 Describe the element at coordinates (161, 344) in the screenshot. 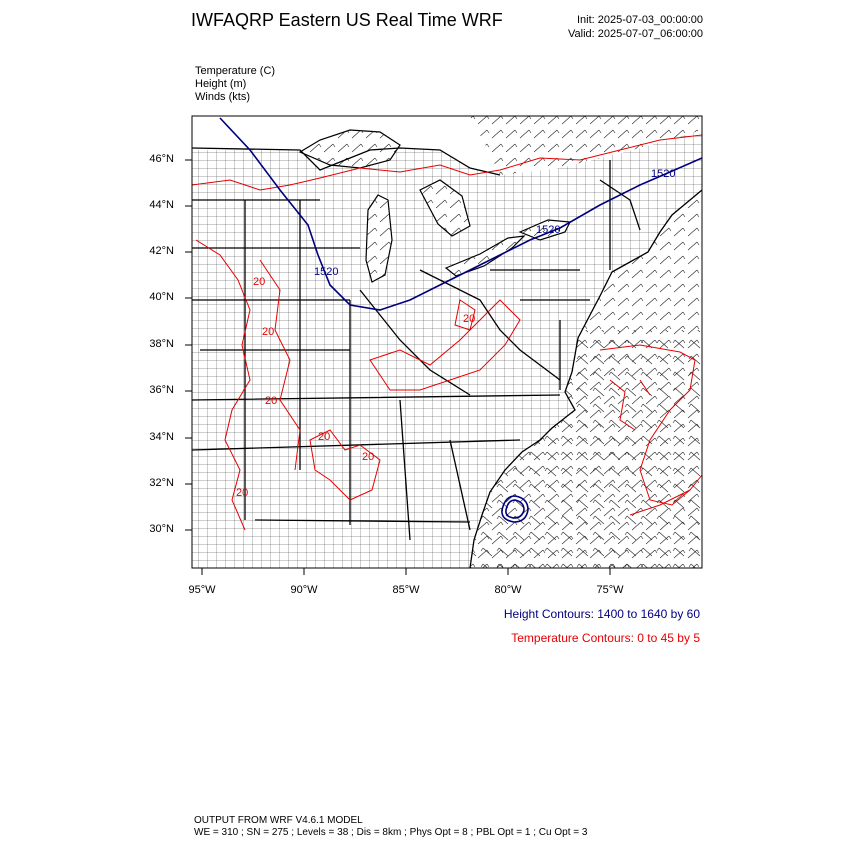

I see `lat-label: 38°N` at that location.